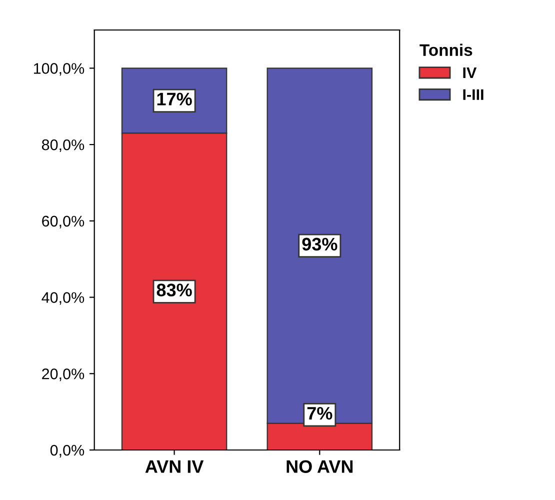 This screenshot has width=555, height=500. What do you see at coordinates (174, 99) in the screenshot?
I see `data-label: 17%` at bounding box center [174, 99].